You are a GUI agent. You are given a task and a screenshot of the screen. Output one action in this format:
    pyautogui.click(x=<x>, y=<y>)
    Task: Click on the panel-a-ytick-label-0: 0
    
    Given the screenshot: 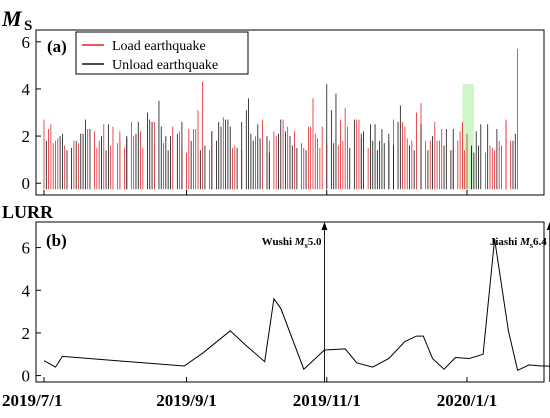 What is the action you would take?
    pyautogui.click(x=26, y=183)
    